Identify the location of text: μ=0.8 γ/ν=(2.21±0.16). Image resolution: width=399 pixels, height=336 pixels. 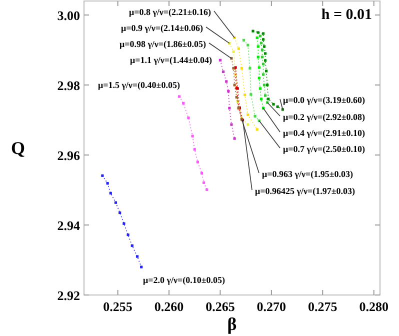
(169, 12).